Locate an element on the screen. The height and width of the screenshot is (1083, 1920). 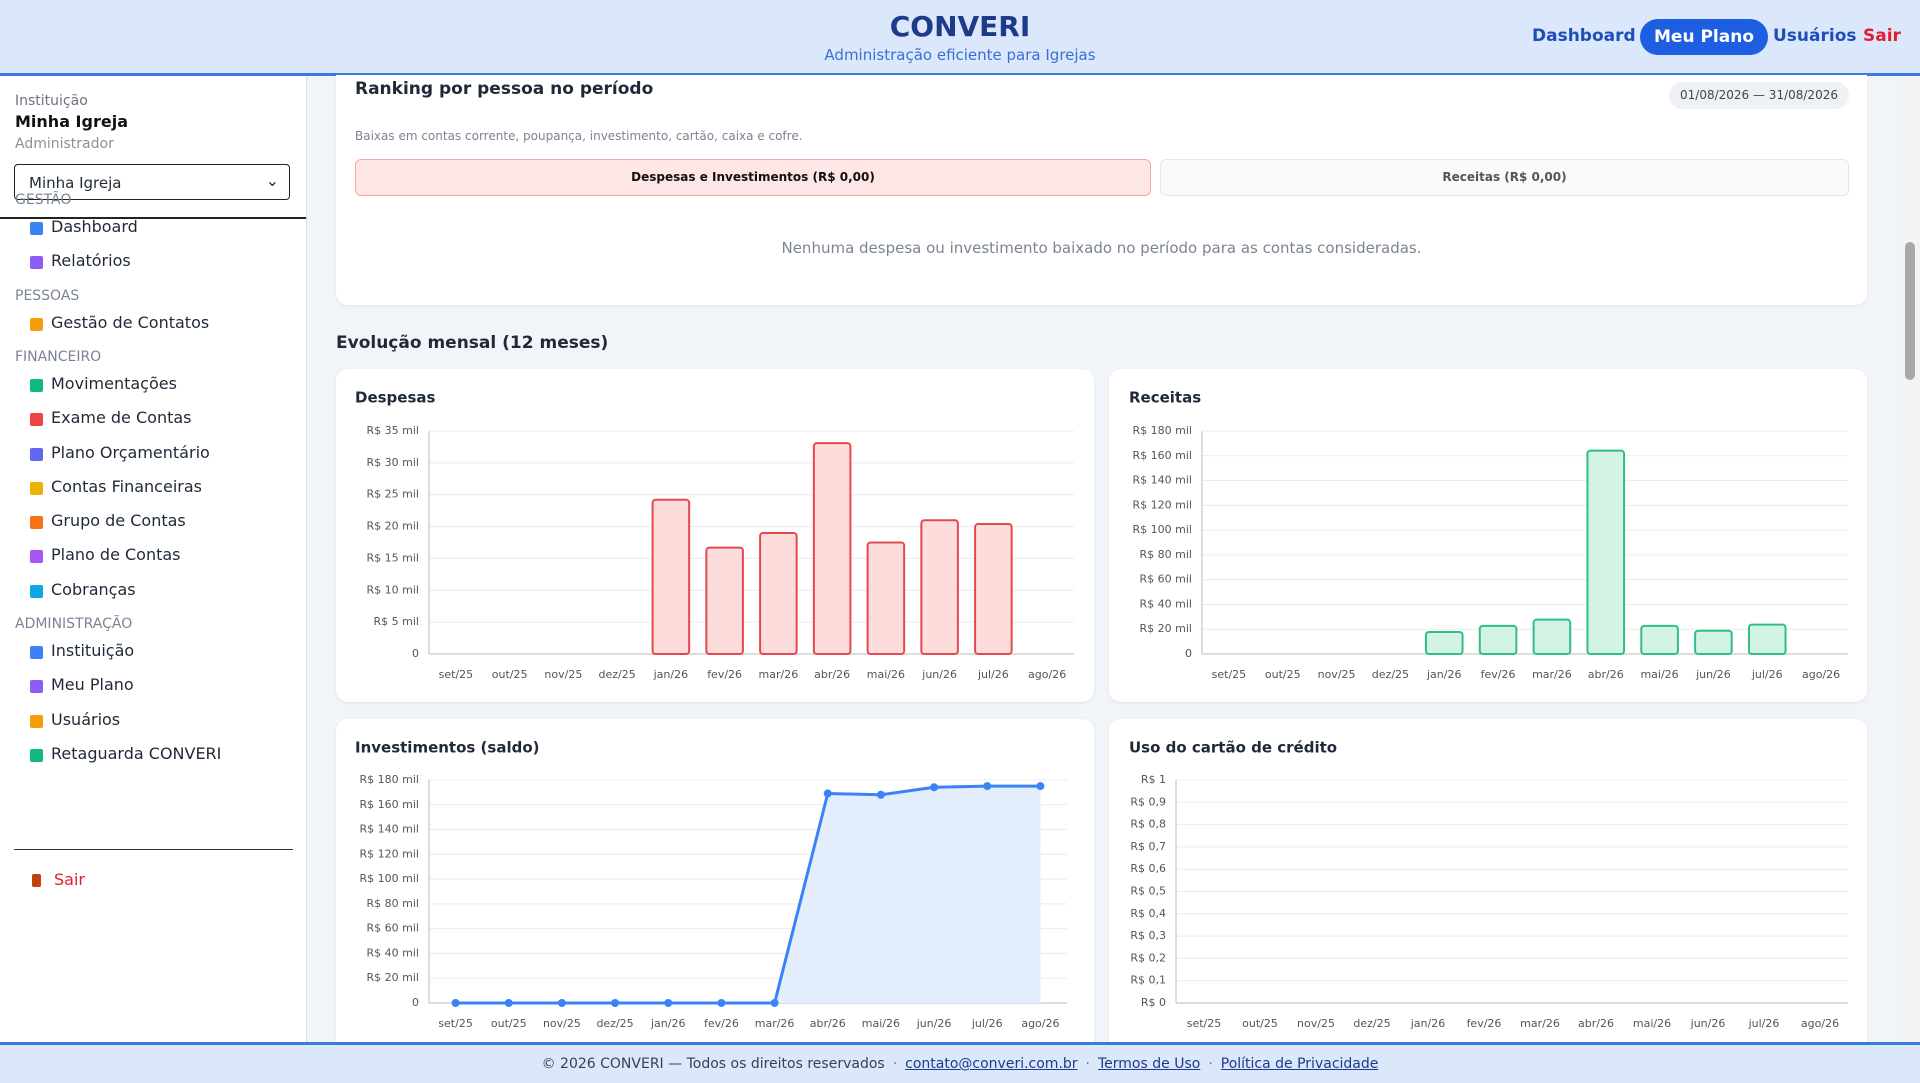
menu-section: ADMINISTRAÇÃO is located at coordinates (74, 624).